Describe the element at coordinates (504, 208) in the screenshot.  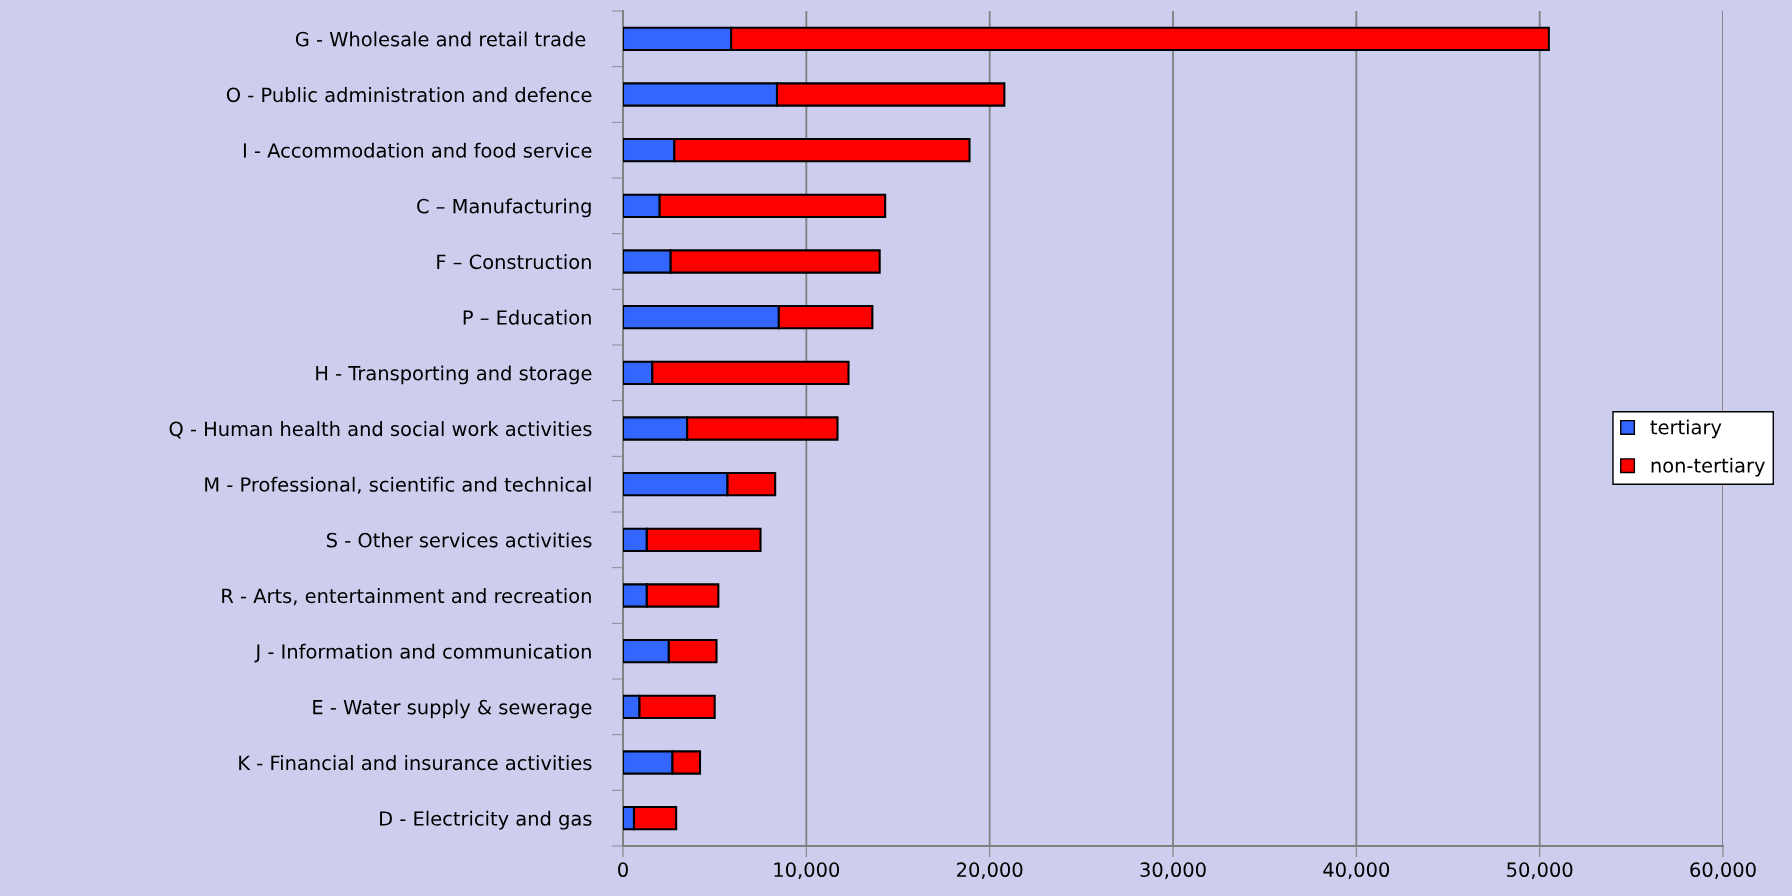
I see `y-tick-label: C – Manufacturing` at that location.